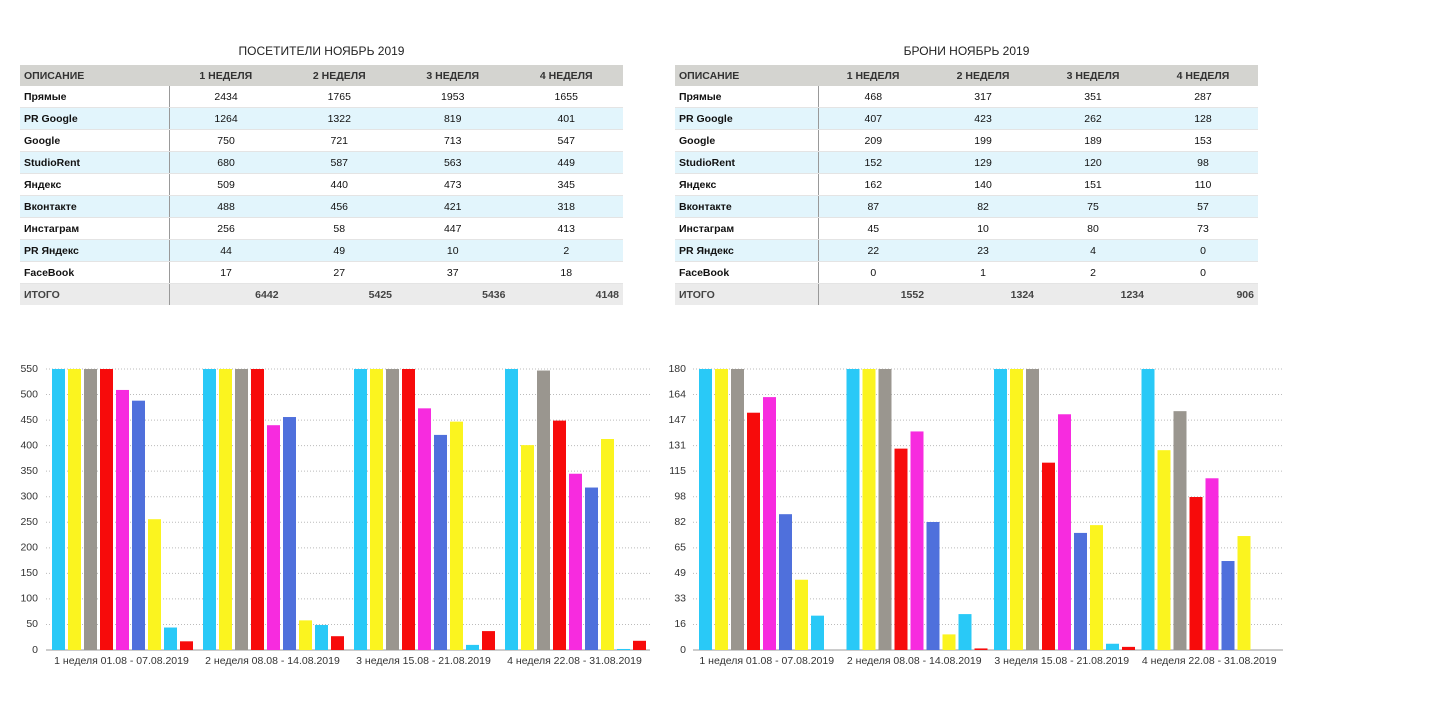  What do you see at coordinates (95, 184) in the screenshot?
I see `row-label: Яндекс` at bounding box center [95, 184].